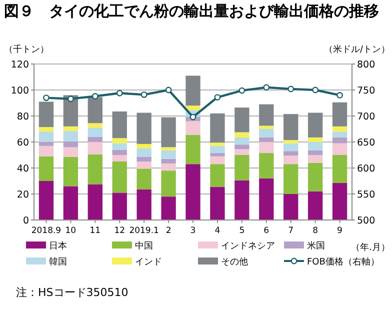 This screenshot has height=320, width=392. Describe the element at coordinates (366, 65) in the screenshot. I see `y2-tick-label: 800` at that location.